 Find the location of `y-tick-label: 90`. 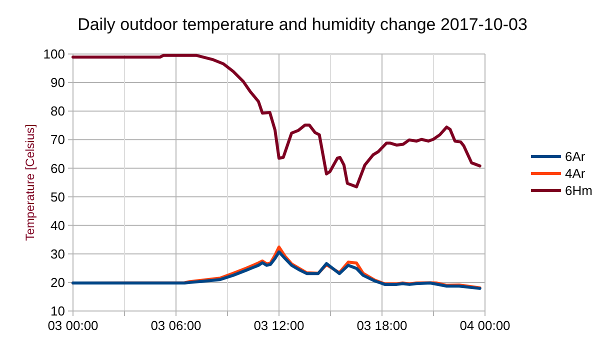

y-tick-label: 90 is located at coordinates (57, 82).